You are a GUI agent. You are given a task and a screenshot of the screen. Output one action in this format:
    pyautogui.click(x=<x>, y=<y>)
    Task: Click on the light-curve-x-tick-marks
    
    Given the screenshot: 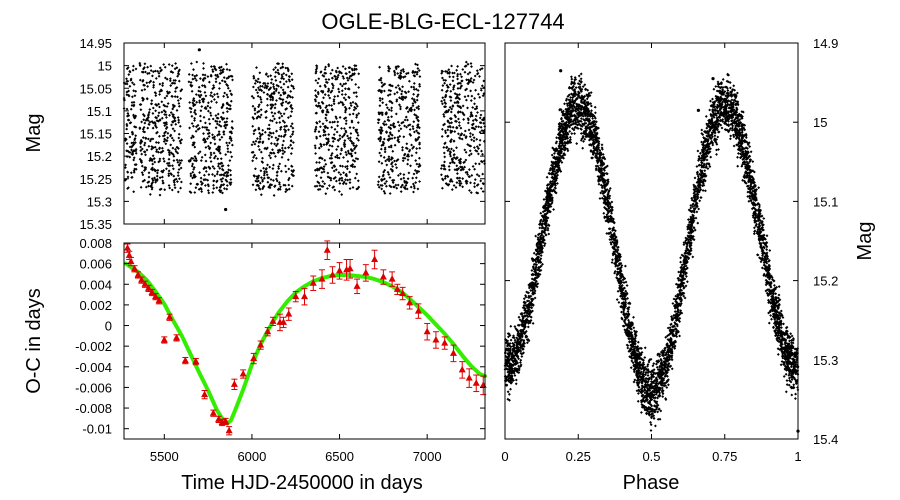 What is the action you would take?
    pyautogui.click(x=295, y=133)
    